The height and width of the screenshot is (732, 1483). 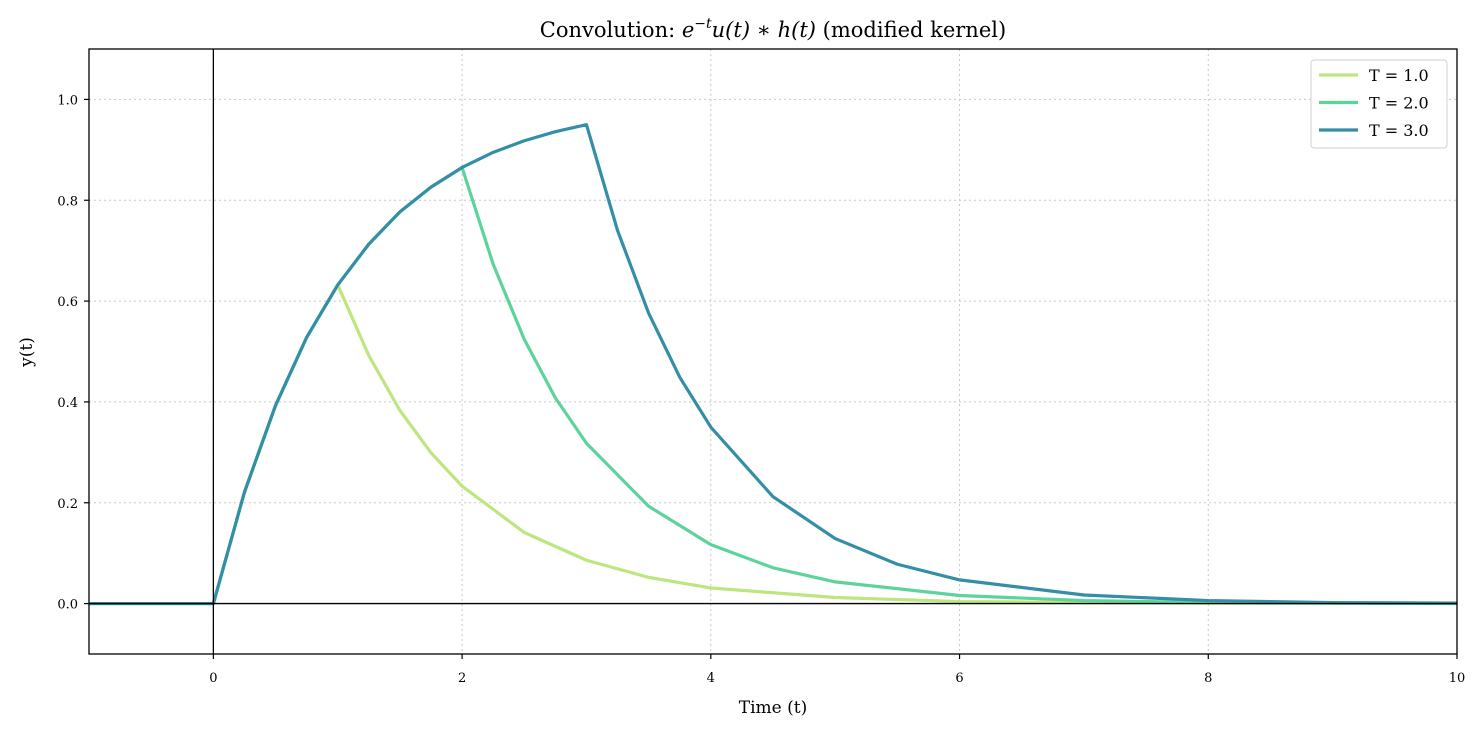 I want to click on legend-label: T = 2.0, so click(x=1399, y=103).